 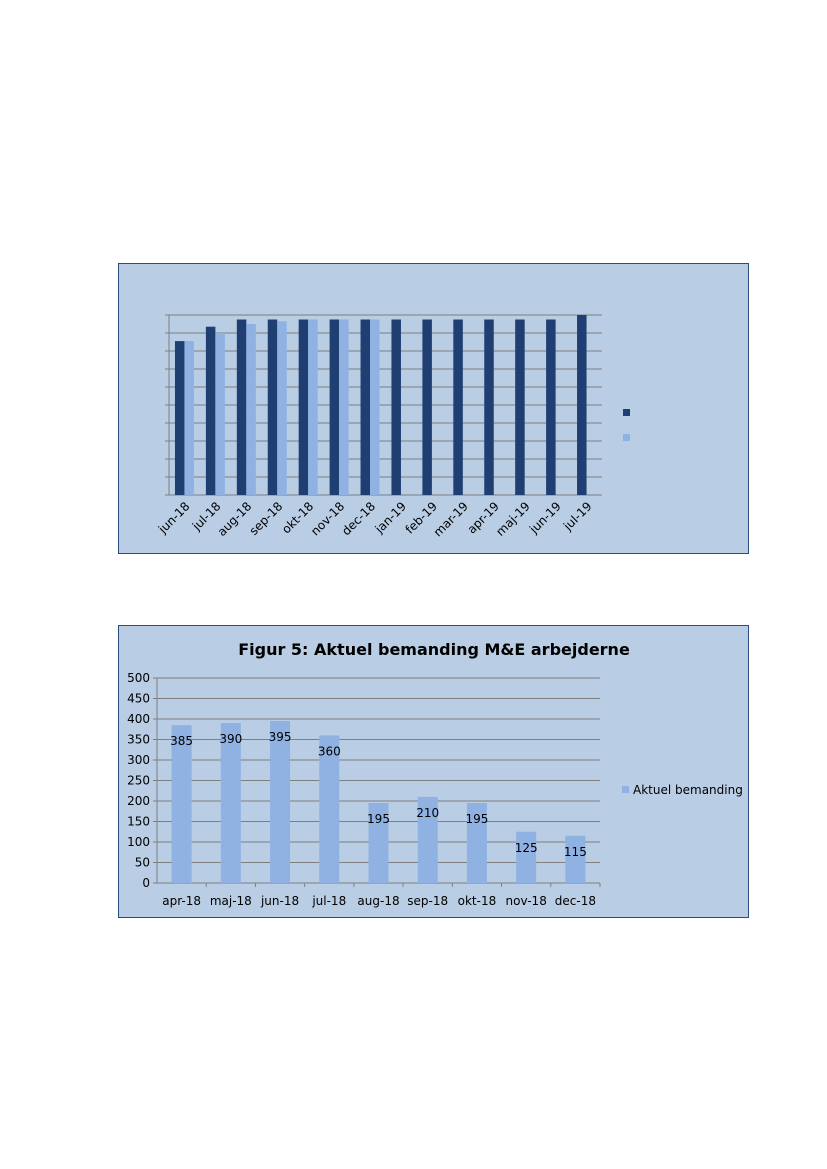 What do you see at coordinates (138, 678) in the screenshot?
I see `y-tick-label: 500` at bounding box center [138, 678].